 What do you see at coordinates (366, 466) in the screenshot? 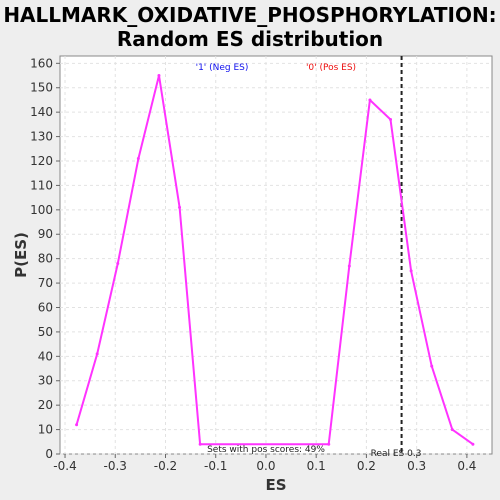
I see `x-tick-label: 0.2` at bounding box center [366, 466].